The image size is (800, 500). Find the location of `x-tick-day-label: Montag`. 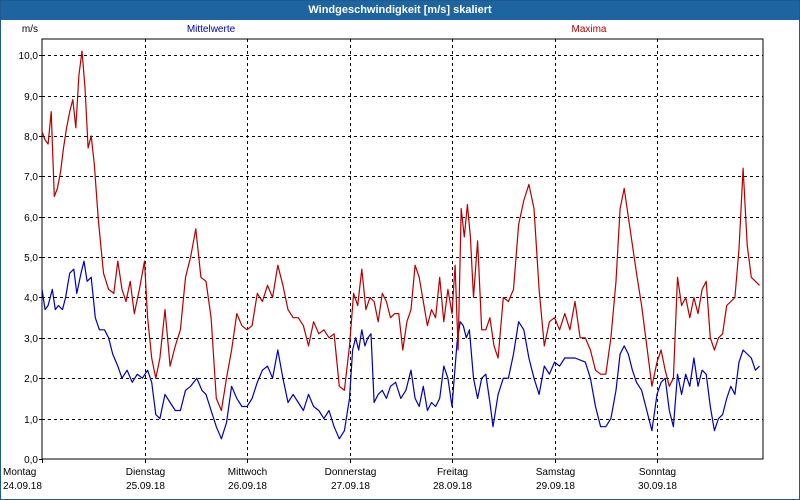

x-tick-day-label: Montag is located at coordinates (19, 472).